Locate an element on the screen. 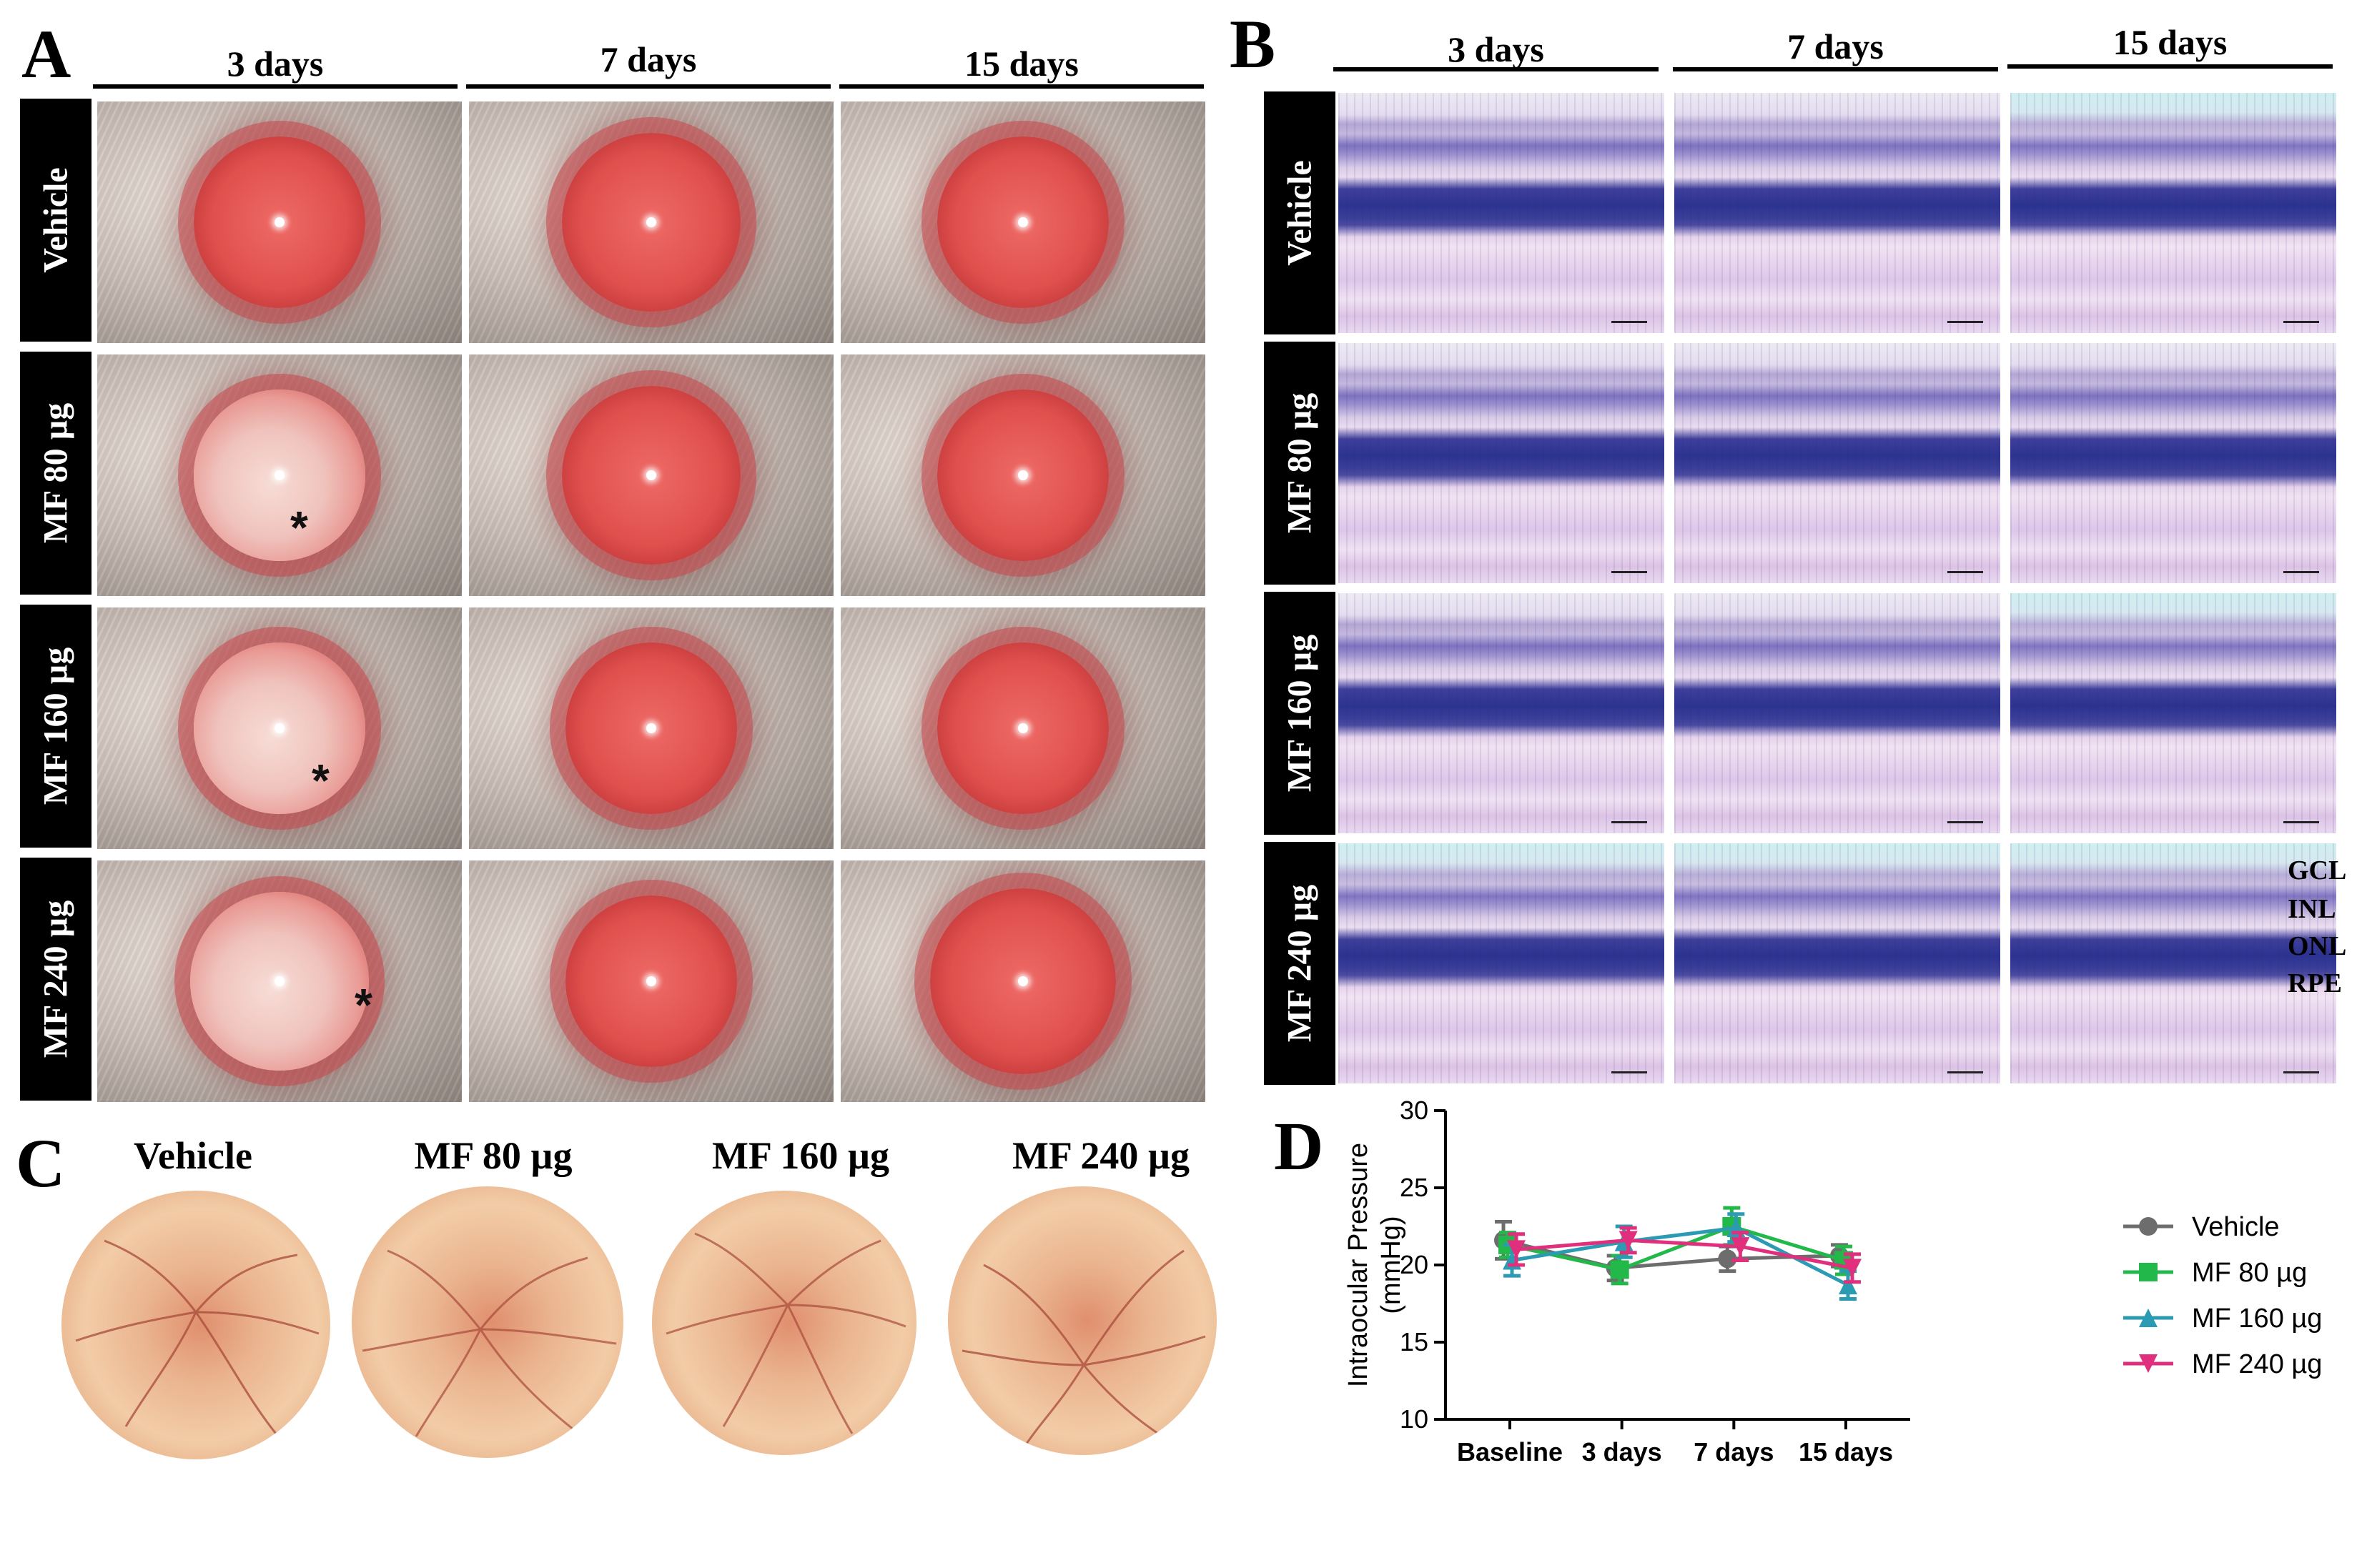 The height and width of the screenshot is (1568, 2372). x-tick-label: Baseline is located at coordinates (1510, 1452).